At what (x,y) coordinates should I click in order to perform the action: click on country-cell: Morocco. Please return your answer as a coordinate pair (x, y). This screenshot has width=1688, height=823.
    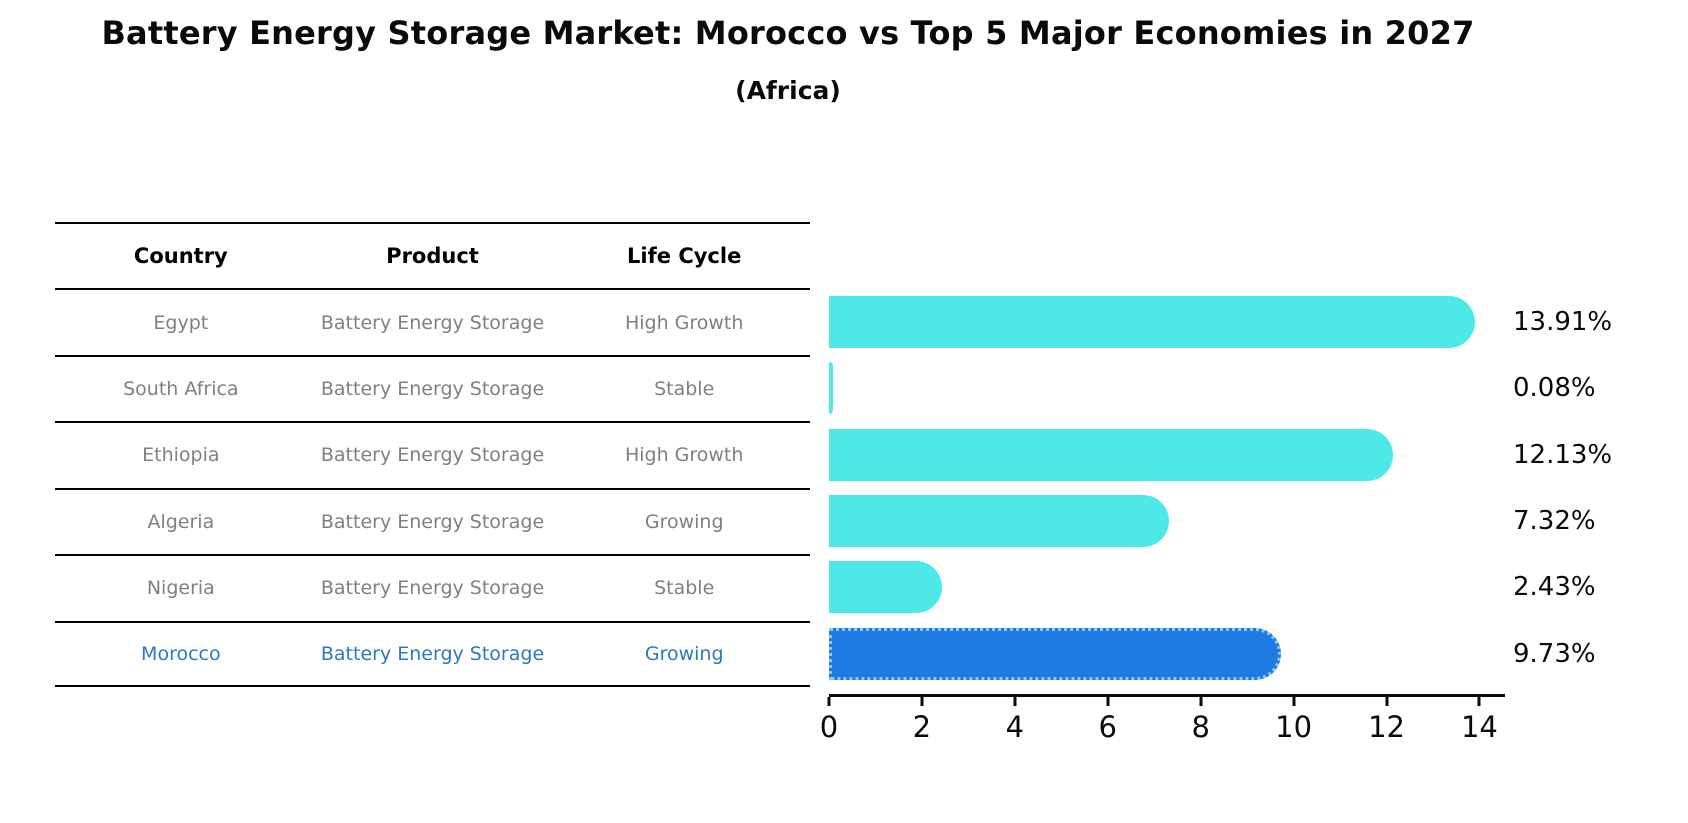
    Looking at the image, I should click on (181, 653).